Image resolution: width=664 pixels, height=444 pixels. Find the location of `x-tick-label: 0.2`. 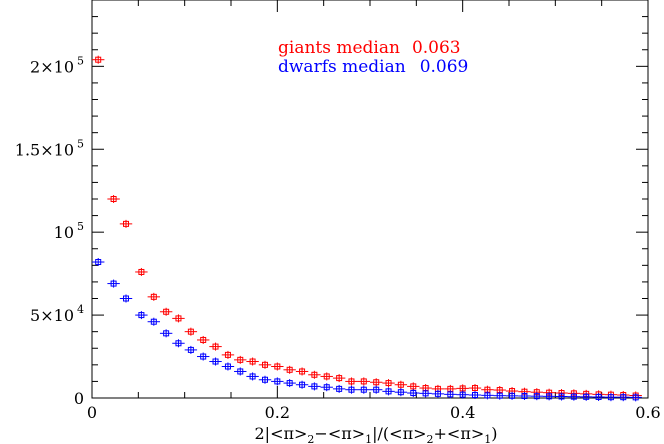

x-tick-label: 0.2 is located at coordinates (277, 412).